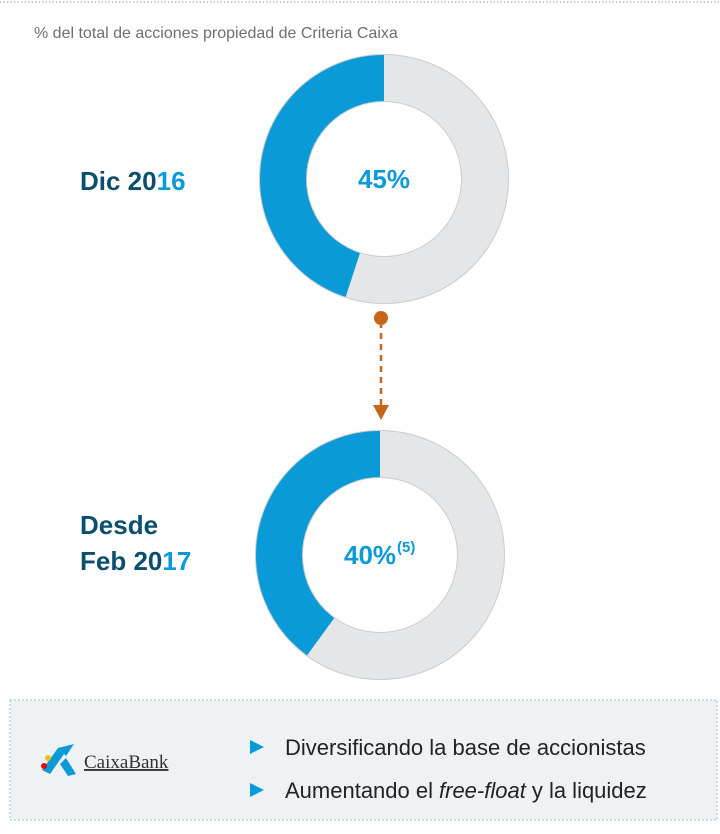 This screenshot has height=834, width=720. Describe the element at coordinates (406, 547) in the screenshot. I see `footnote-marker: (5)` at that location.